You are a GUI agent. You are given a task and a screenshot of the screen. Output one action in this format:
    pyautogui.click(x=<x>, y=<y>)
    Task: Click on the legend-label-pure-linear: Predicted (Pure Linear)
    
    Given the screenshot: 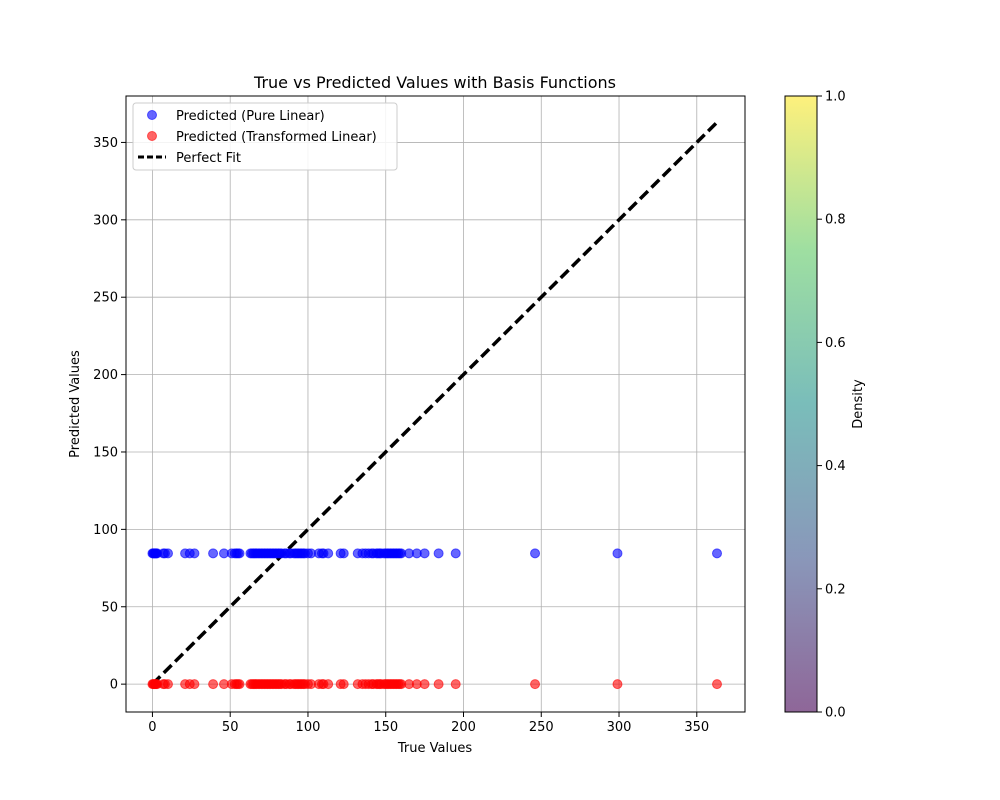 What is the action you would take?
    pyautogui.click(x=250, y=116)
    